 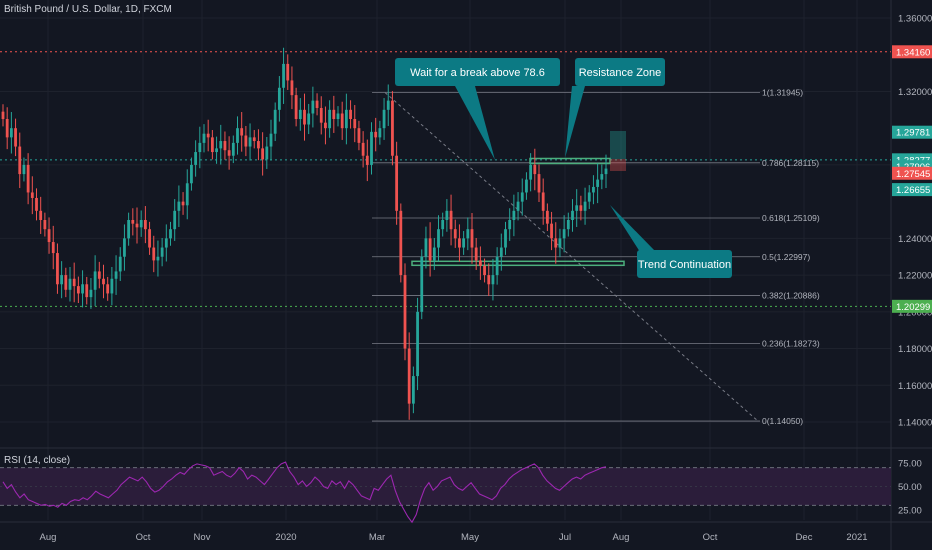 I want to click on support-zone, so click(x=518, y=263).